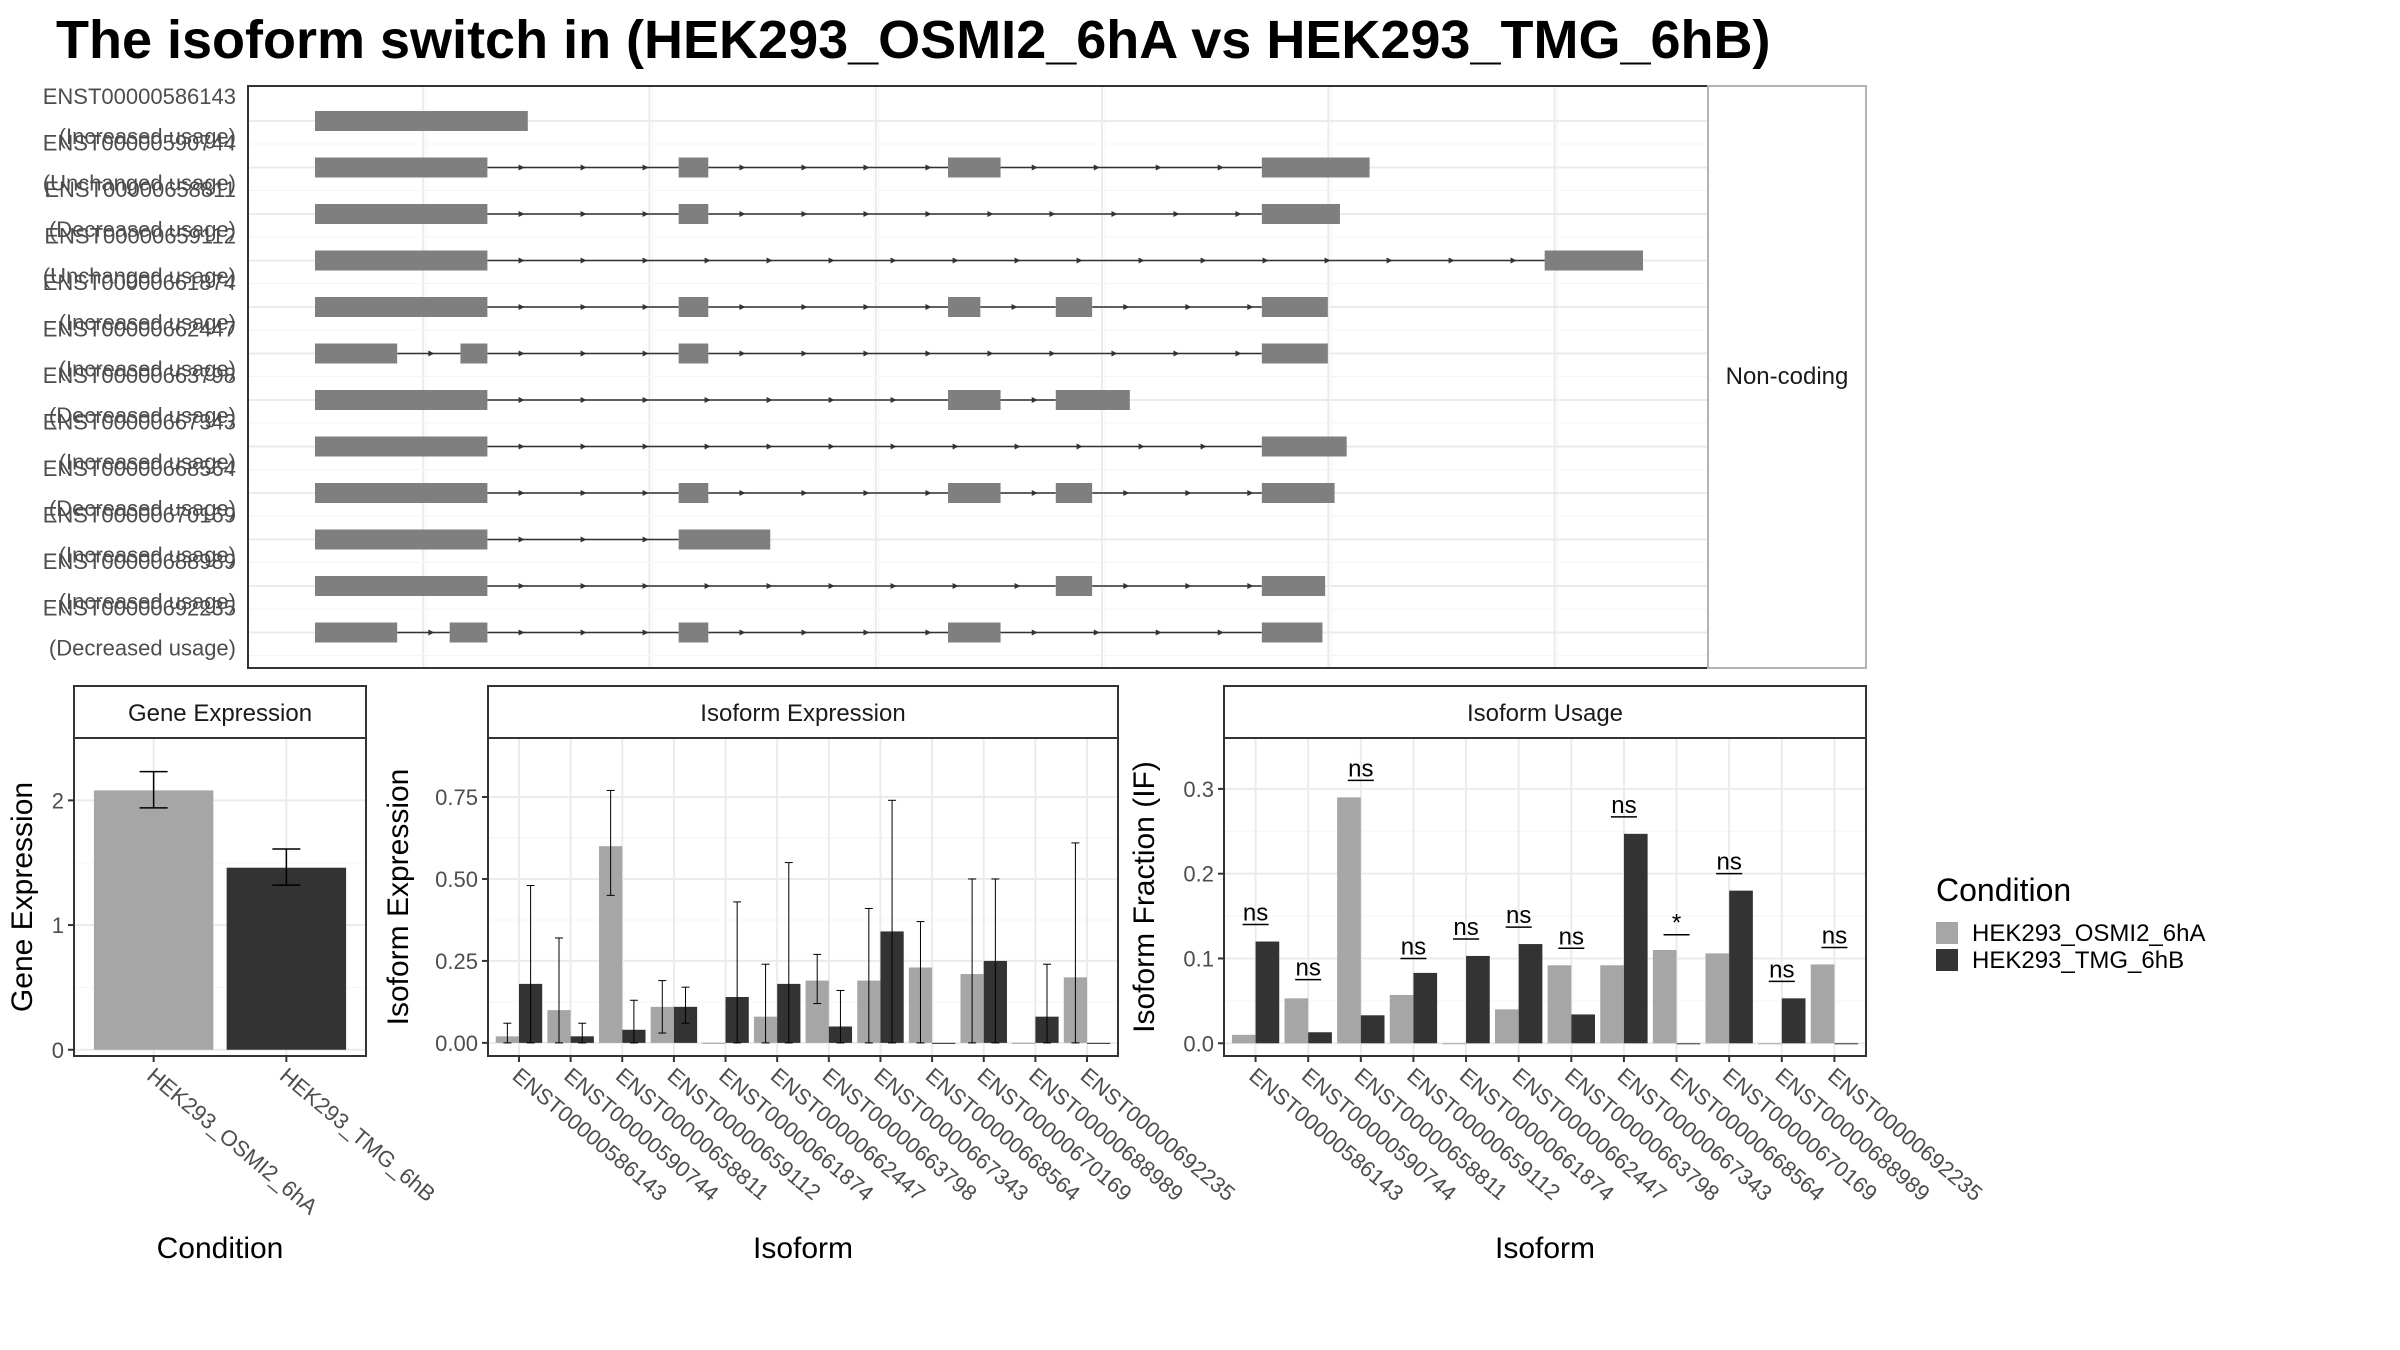 Image resolution: width=2400 pixels, height=1350 pixels. What do you see at coordinates (58, 925) in the screenshot?
I see `y-tick-label: 1` at bounding box center [58, 925].